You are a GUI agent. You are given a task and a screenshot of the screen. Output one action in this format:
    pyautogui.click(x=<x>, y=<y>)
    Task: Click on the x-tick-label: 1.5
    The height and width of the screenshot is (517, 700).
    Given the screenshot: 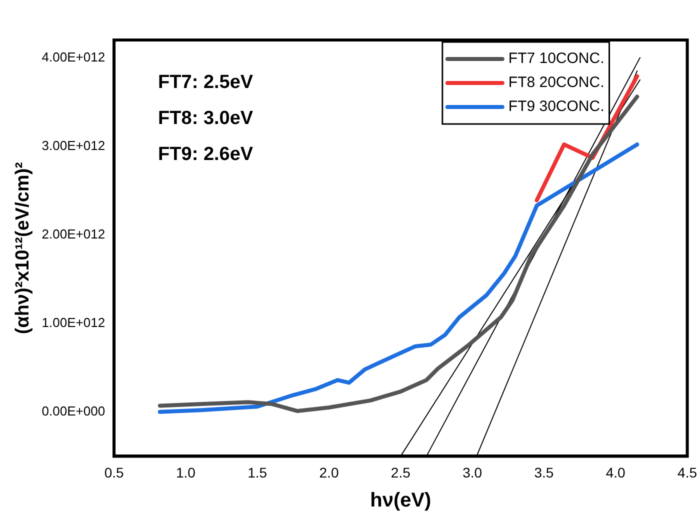 What is the action you would take?
    pyautogui.click(x=258, y=472)
    